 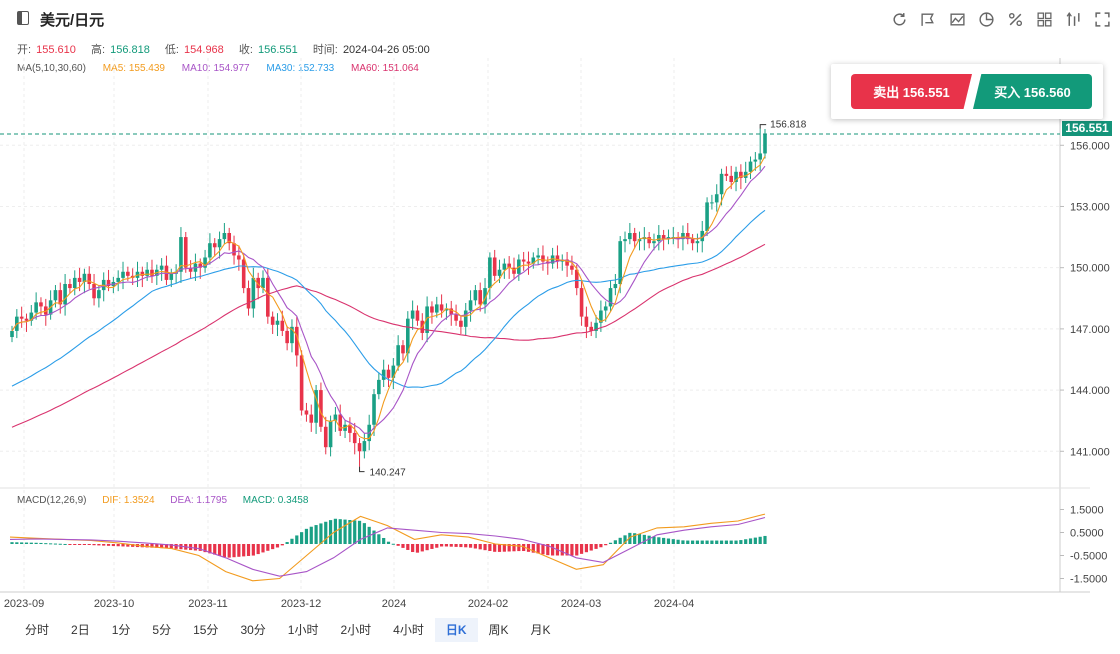 I want to click on chart-type-icon, so click(x=957, y=19).